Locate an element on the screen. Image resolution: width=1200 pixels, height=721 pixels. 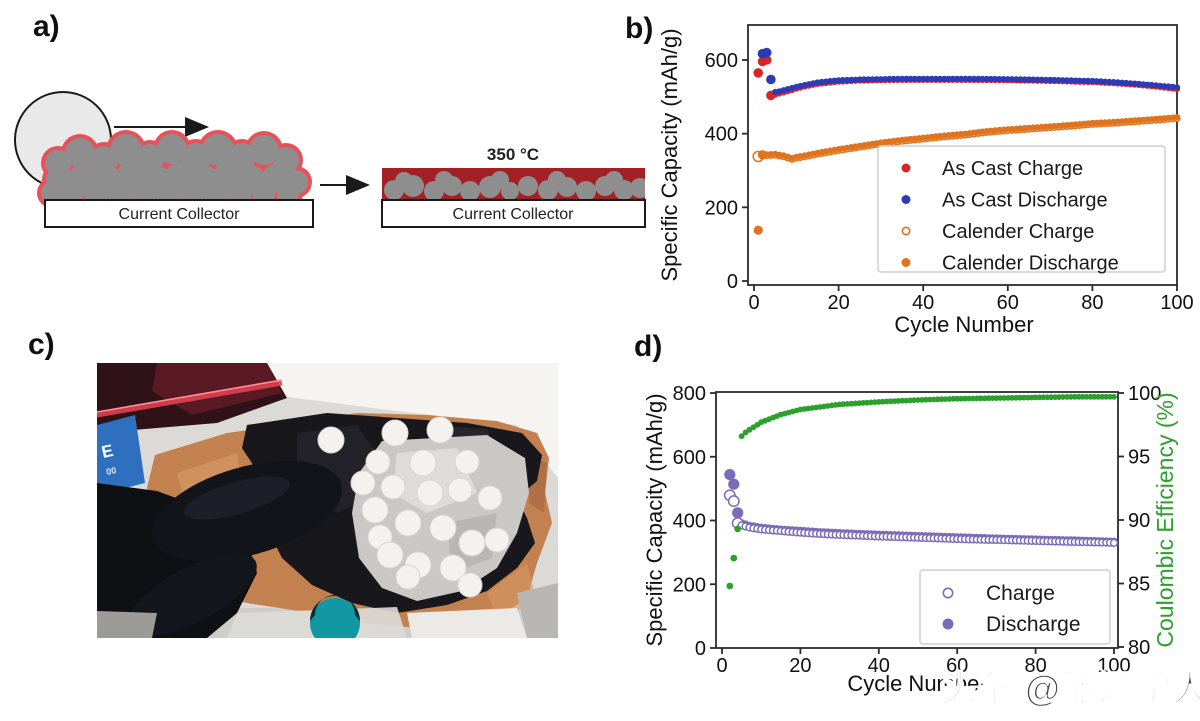
legend-label: Calender Charge is located at coordinates (1018, 232).